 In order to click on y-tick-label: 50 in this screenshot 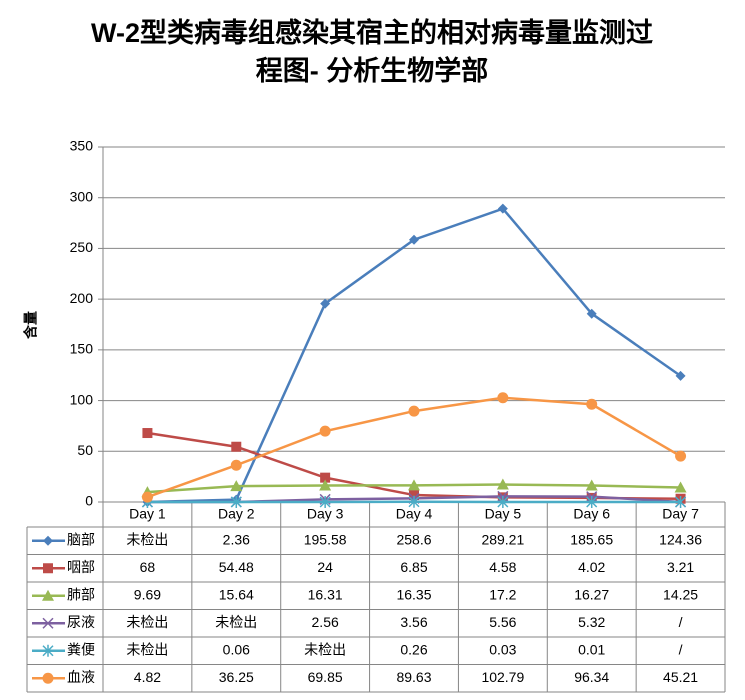, I will do `click(85, 450)`.